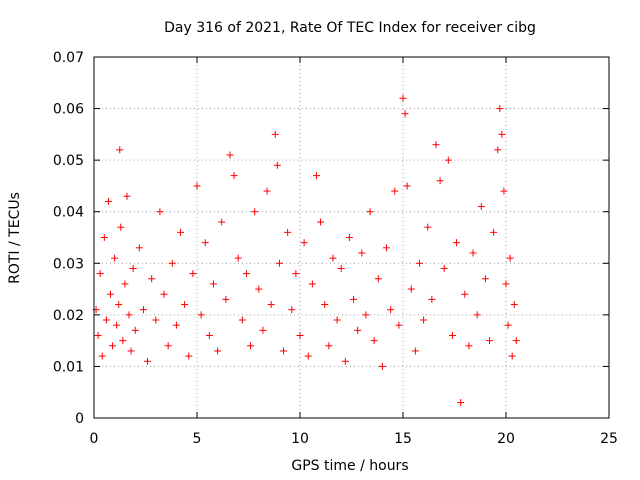 This screenshot has height=480, width=640. I want to click on y-tick-label: 0.01, so click(68, 367).